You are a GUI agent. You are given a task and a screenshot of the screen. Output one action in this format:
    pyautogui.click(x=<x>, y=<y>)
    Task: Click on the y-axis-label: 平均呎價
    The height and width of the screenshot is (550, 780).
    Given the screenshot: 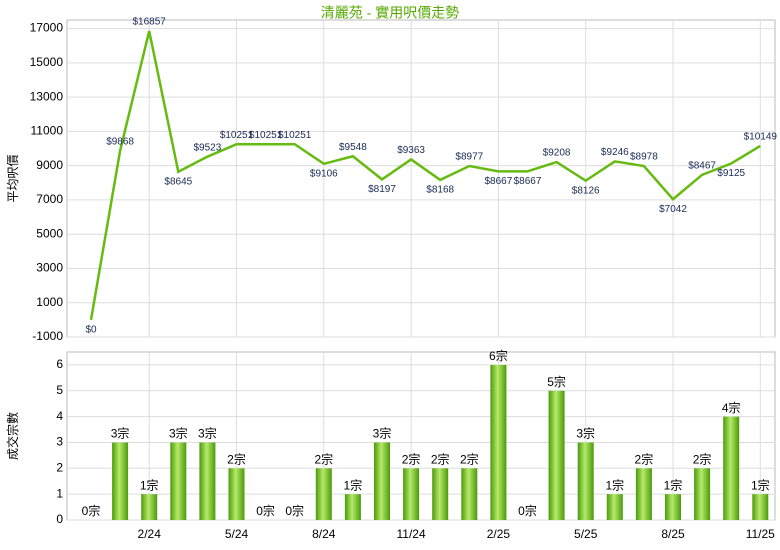 What is the action you would take?
    pyautogui.click(x=13, y=178)
    